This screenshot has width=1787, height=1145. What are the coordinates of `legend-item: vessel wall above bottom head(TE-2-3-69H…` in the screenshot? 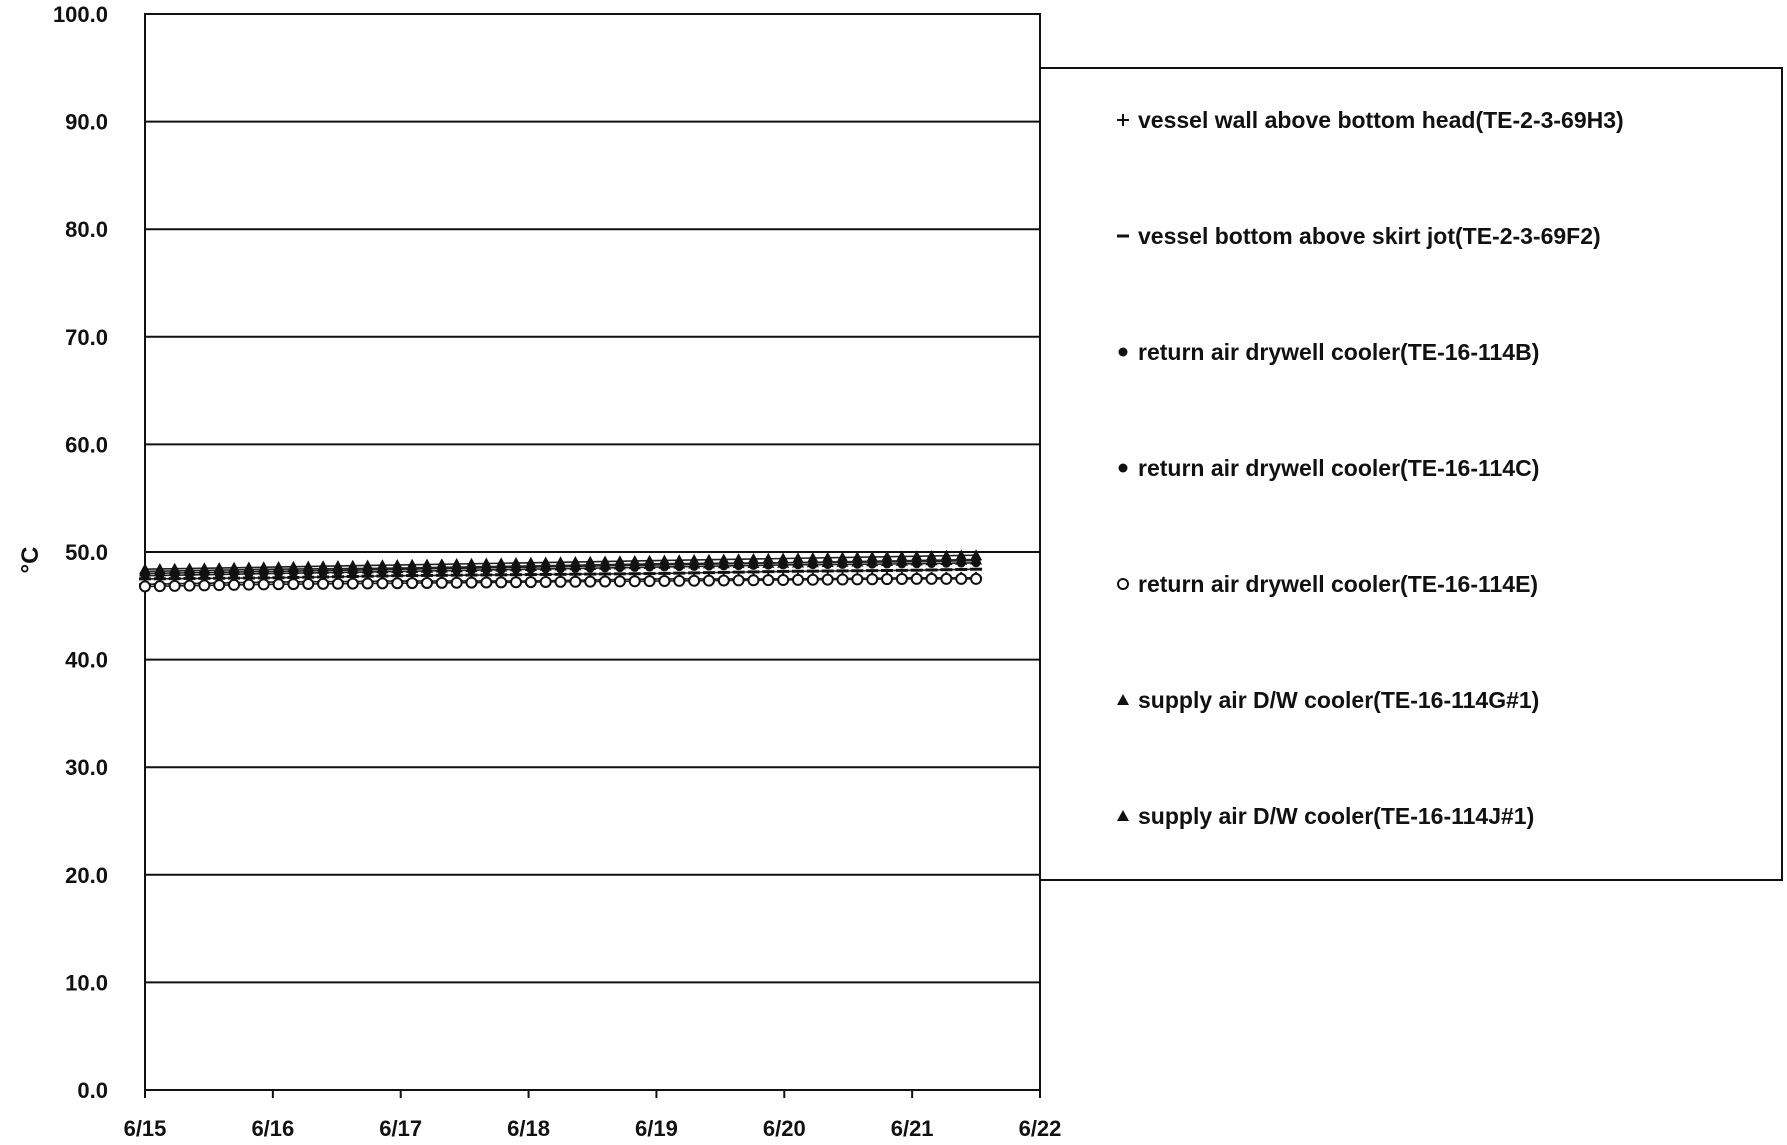 It's located at (1370, 120).